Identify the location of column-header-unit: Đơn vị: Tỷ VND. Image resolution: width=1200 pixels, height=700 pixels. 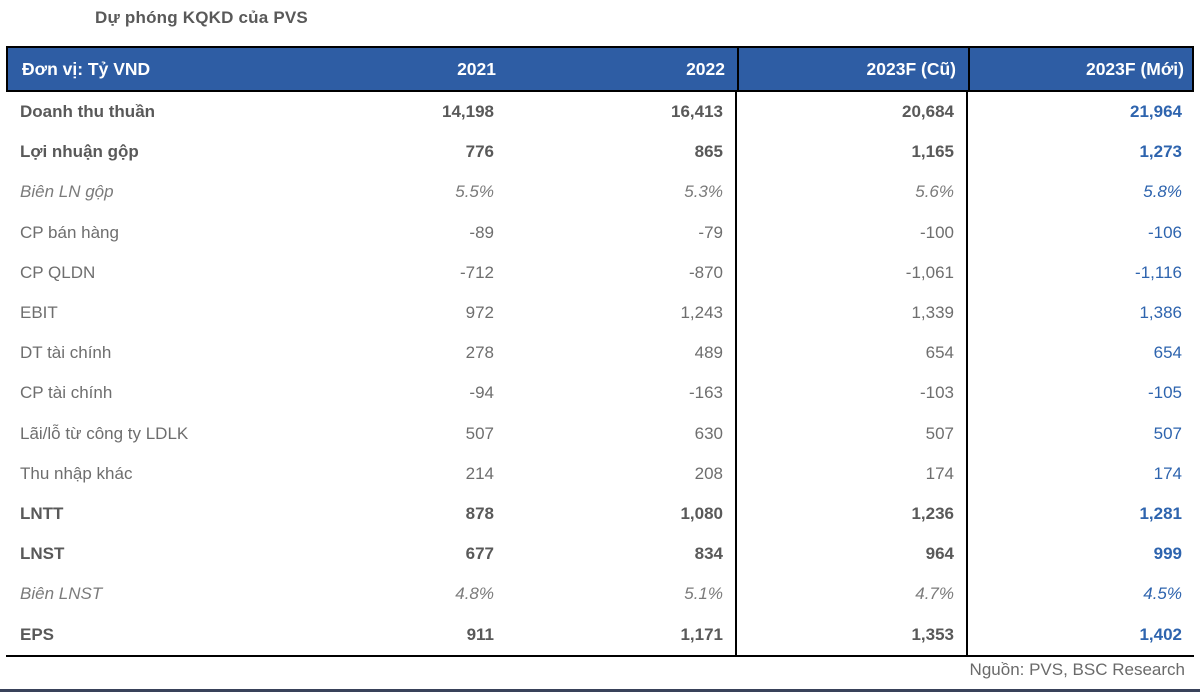
(86, 68).